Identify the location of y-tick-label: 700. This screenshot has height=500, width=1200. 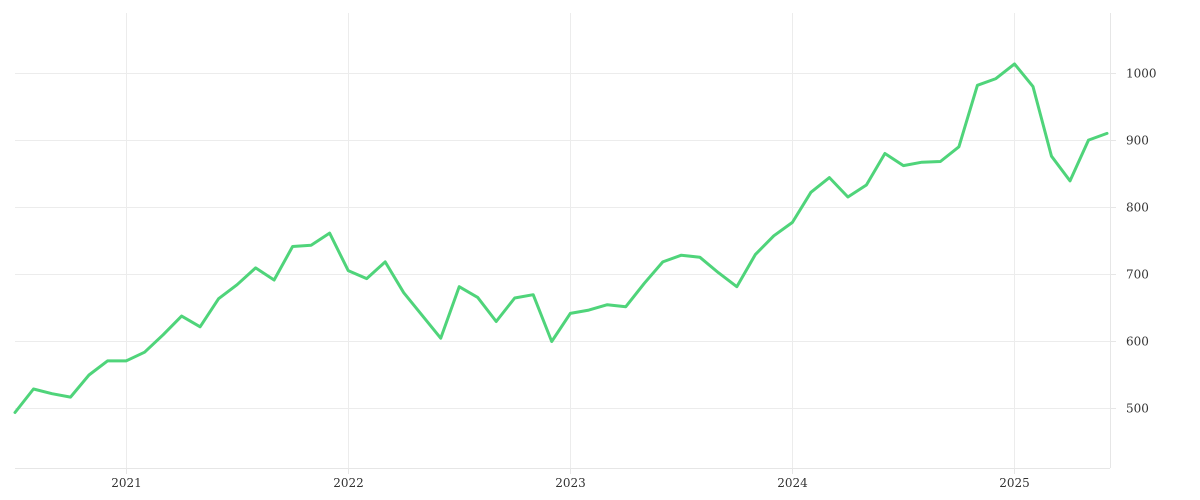
(1137, 275).